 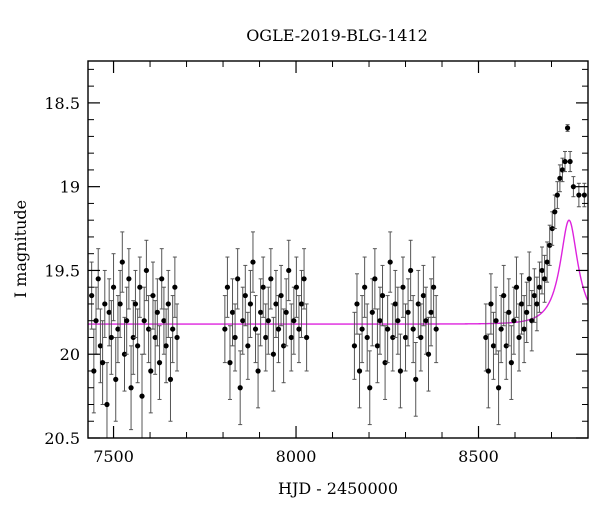 What do you see at coordinates (338, 488) in the screenshot?
I see `x-axis-label: HJD - 2450000` at bounding box center [338, 488].